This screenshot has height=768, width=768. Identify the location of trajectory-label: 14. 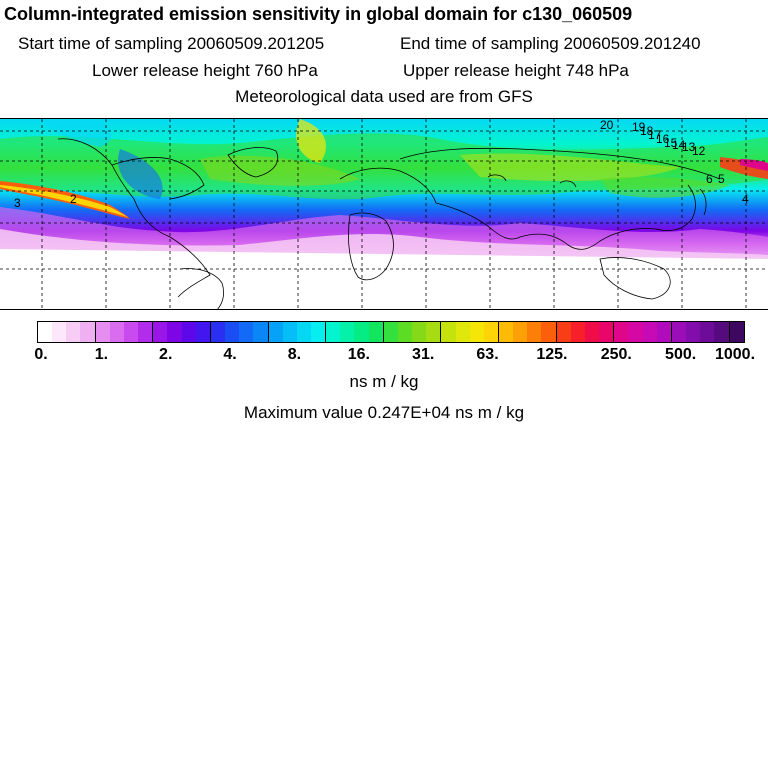
(679, 145).